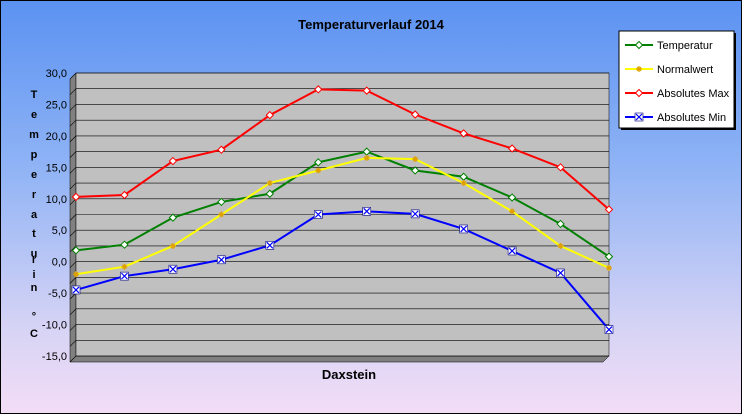  Describe the element at coordinates (691, 118) in the screenshot. I see `legend-label-absolutes-min: Absolutes Min` at that location.